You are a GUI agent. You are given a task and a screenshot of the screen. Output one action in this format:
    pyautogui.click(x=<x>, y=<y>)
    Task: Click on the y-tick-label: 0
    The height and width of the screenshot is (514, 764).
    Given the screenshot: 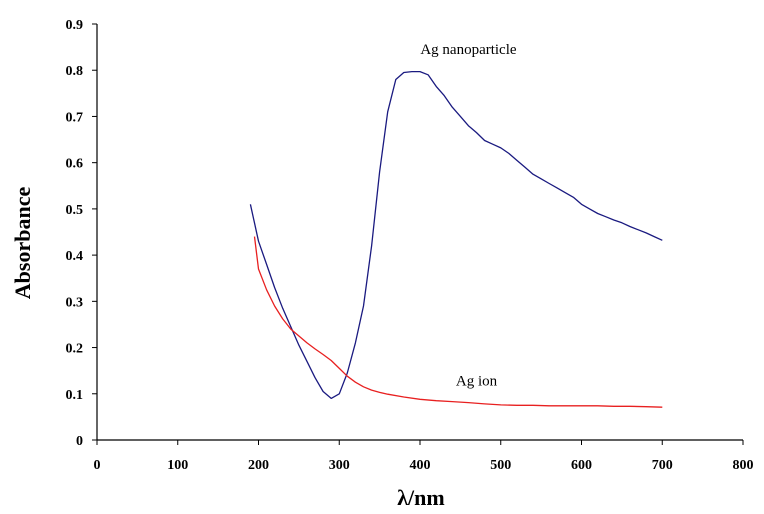 What is the action you would take?
    pyautogui.click(x=79, y=441)
    